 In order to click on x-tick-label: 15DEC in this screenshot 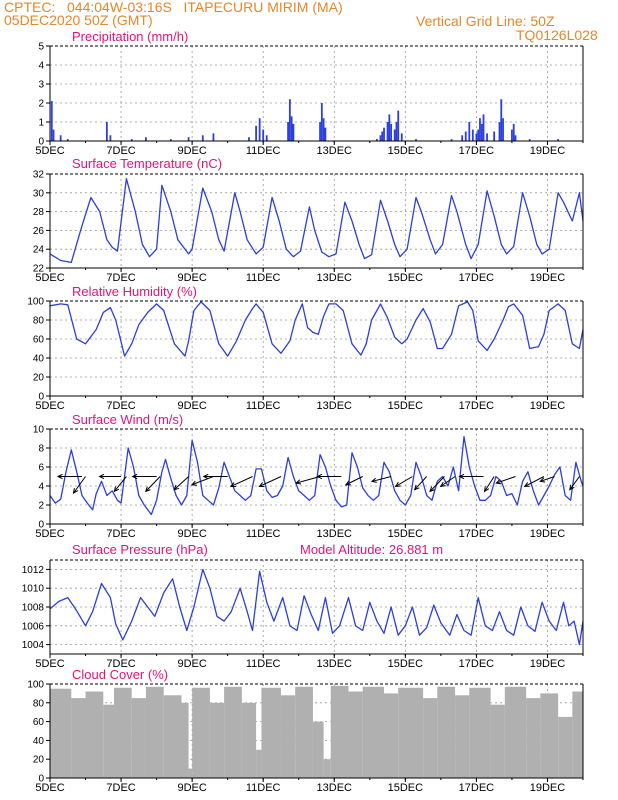, I will do `click(406, 278)`.